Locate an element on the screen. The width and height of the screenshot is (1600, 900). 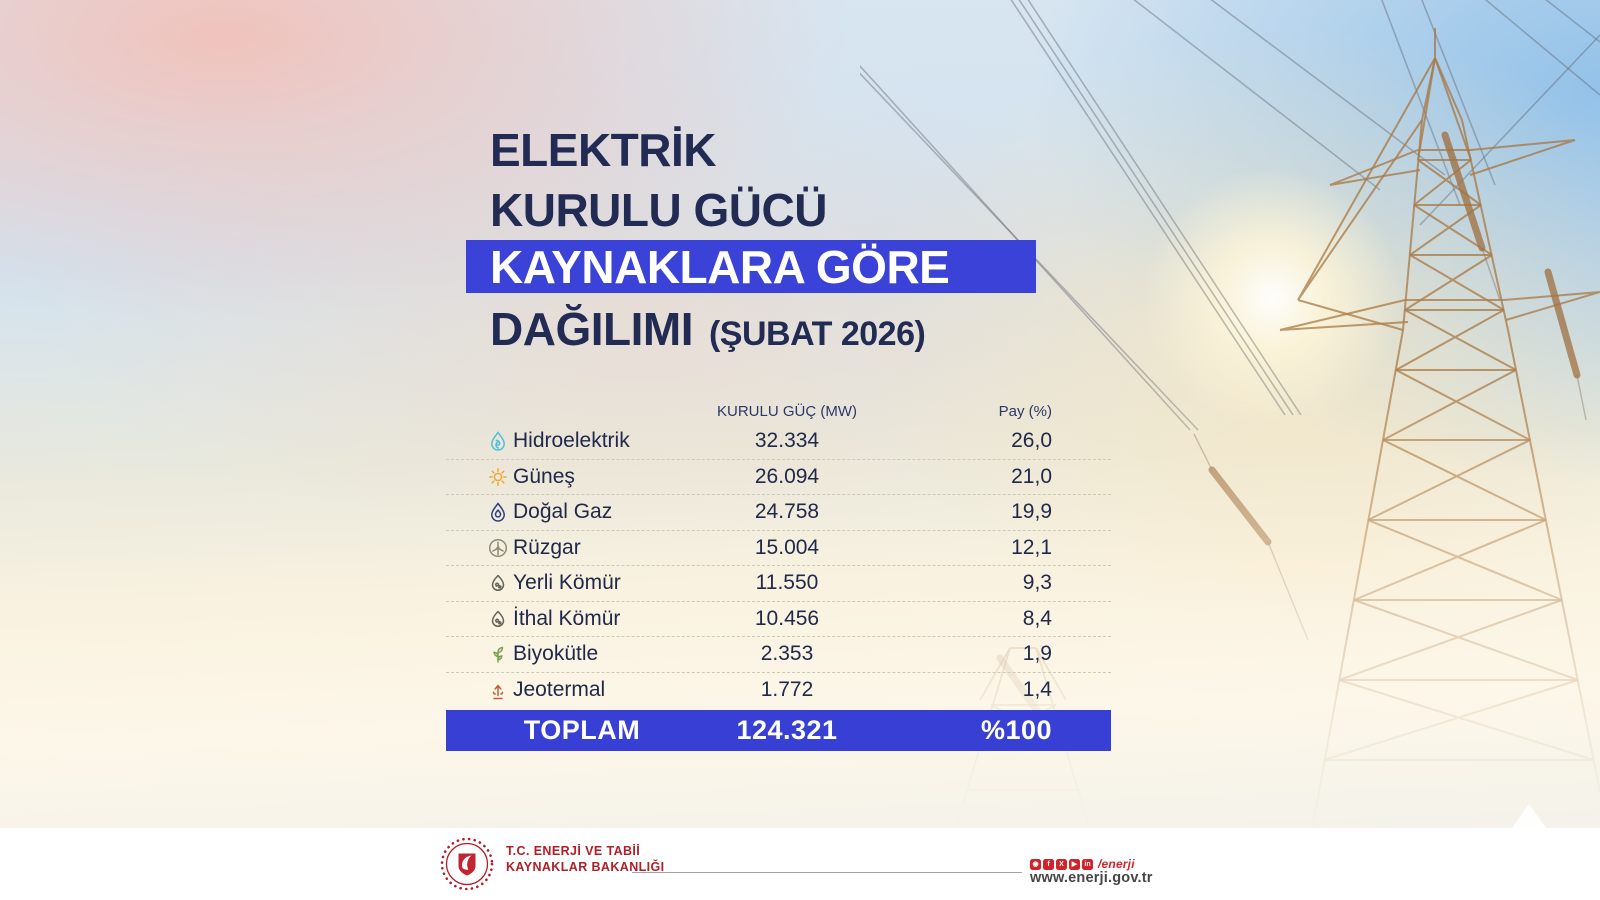
ministry-name-line1: T.C. ENERJİ VE TABİİ is located at coordinates (573, 851).